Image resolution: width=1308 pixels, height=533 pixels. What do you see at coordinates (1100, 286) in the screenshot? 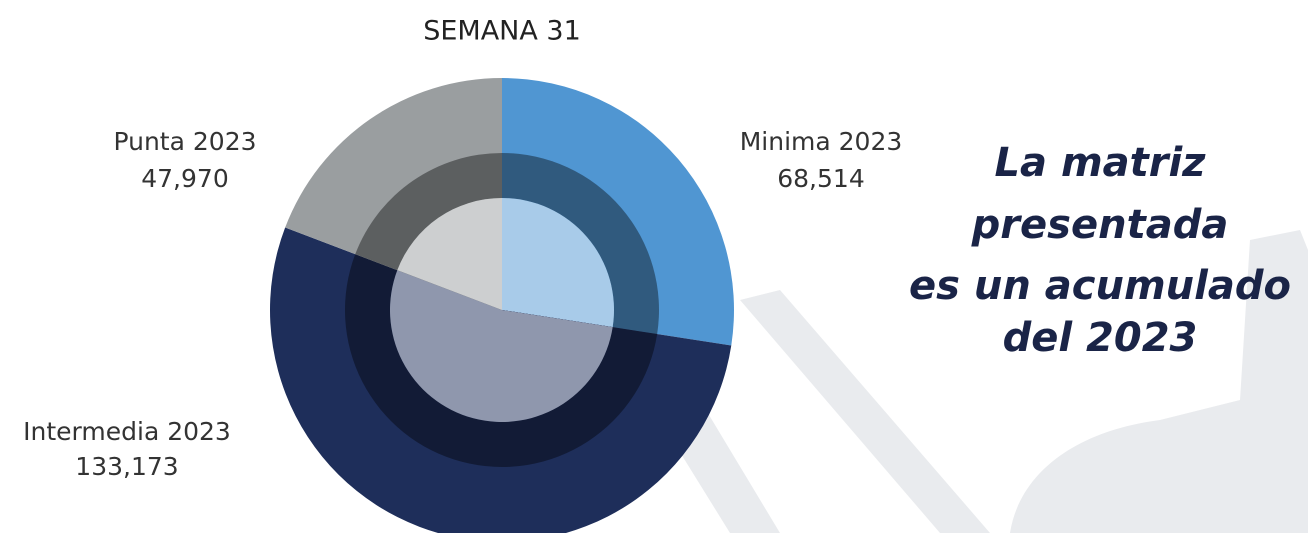
I see `annotation-line: es un acumulado` at bounding box center [1100, 286].